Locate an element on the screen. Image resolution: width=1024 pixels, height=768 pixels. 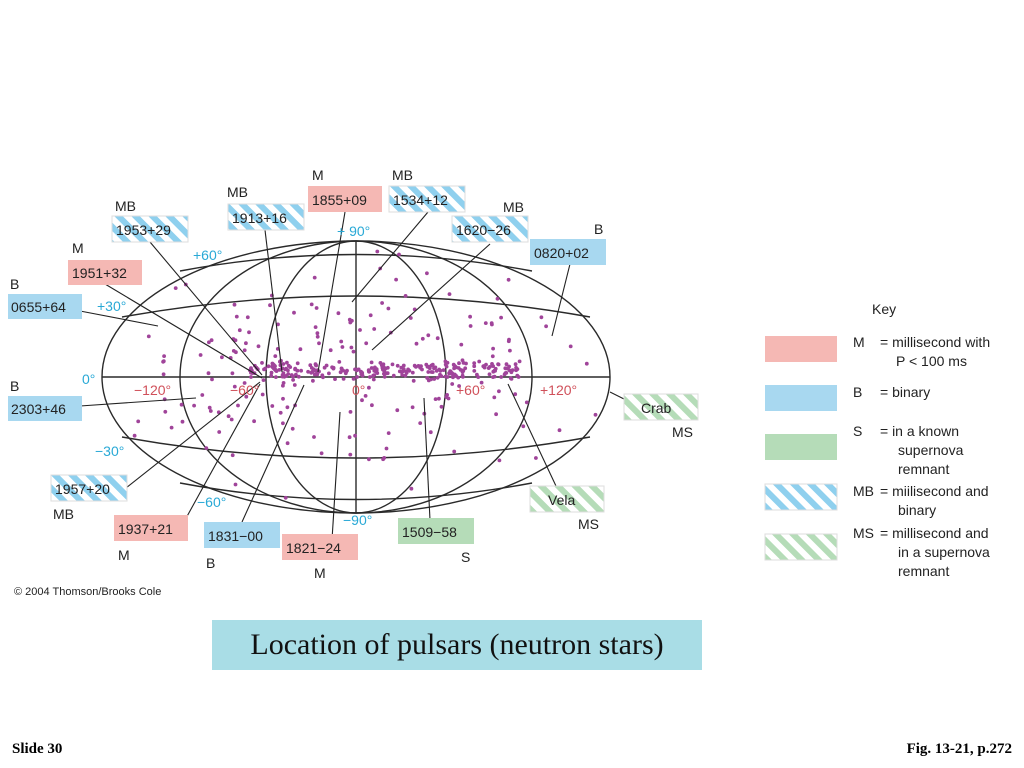
pulsar-type-code: M is located at coordinates (78, 248).